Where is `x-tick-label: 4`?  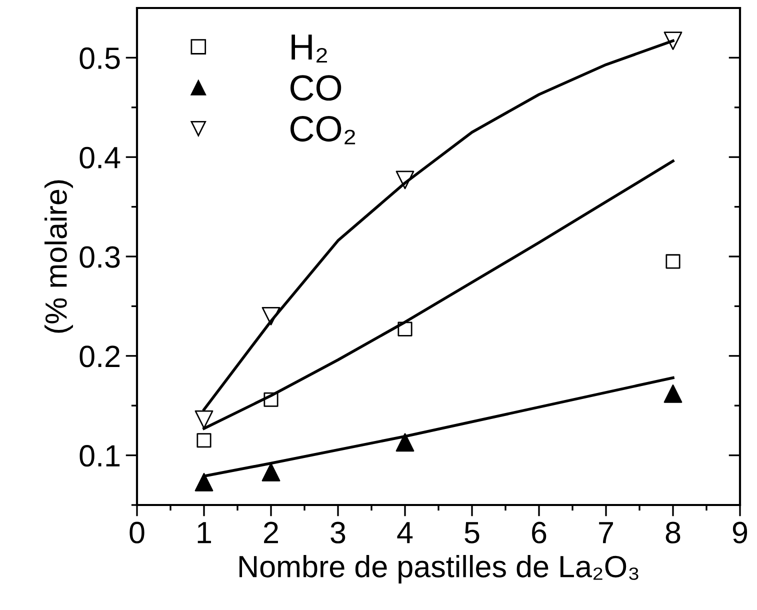 x-tick-label: 4 is located at coordinates (405, 533).